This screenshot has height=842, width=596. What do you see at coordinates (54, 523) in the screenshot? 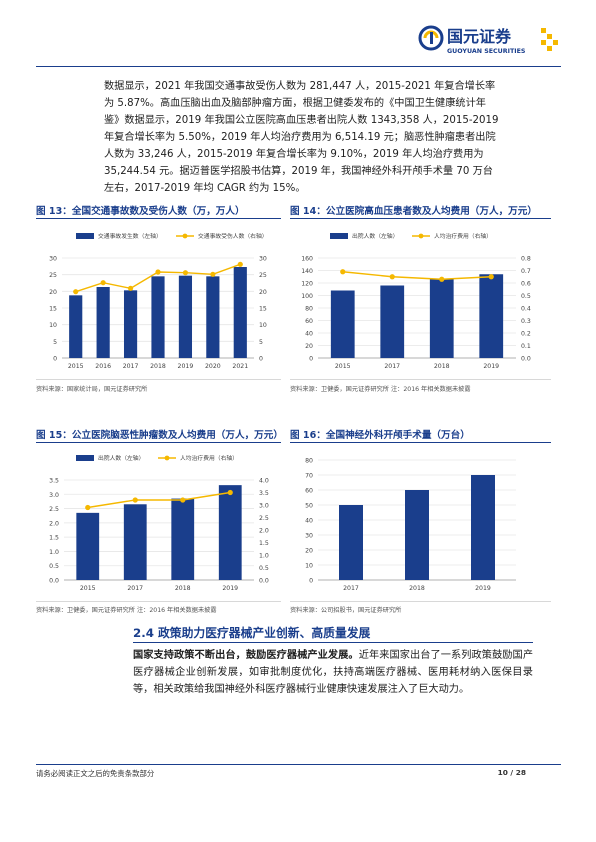
I see `y-left-tick-label: 2.0` at bounding box center [54, 523].